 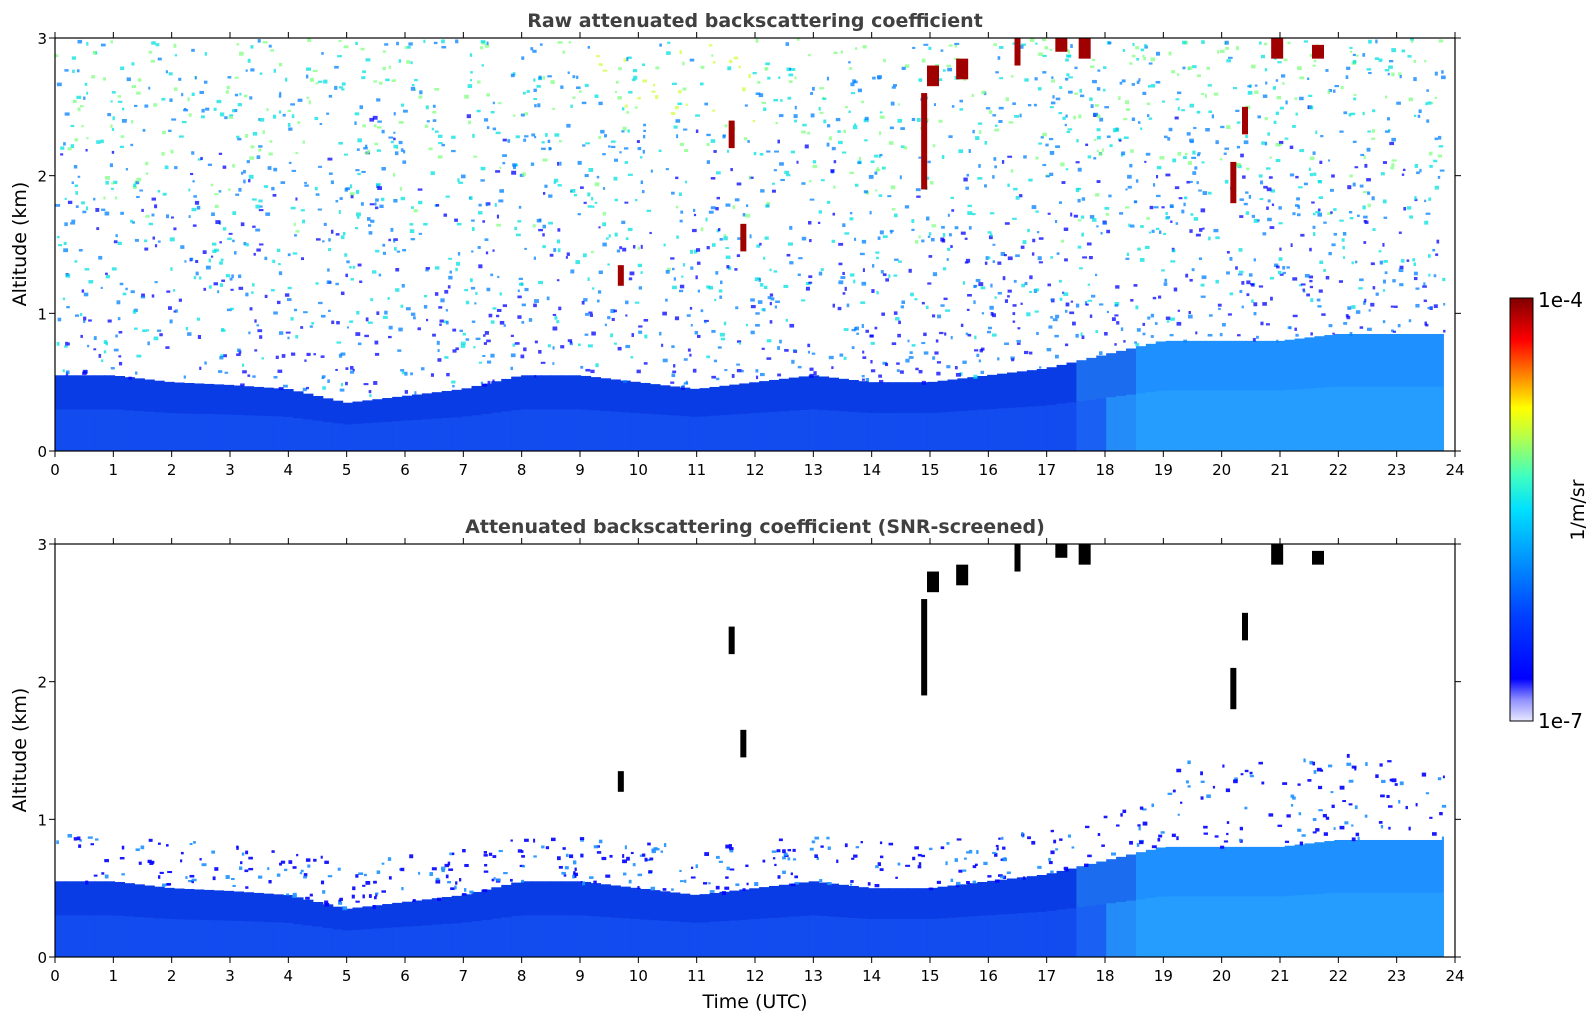 What do you see at coordinates (1221, 470) in the screenshot?
I see `x-tick-label: 20` at bounding box center [1221, 470].